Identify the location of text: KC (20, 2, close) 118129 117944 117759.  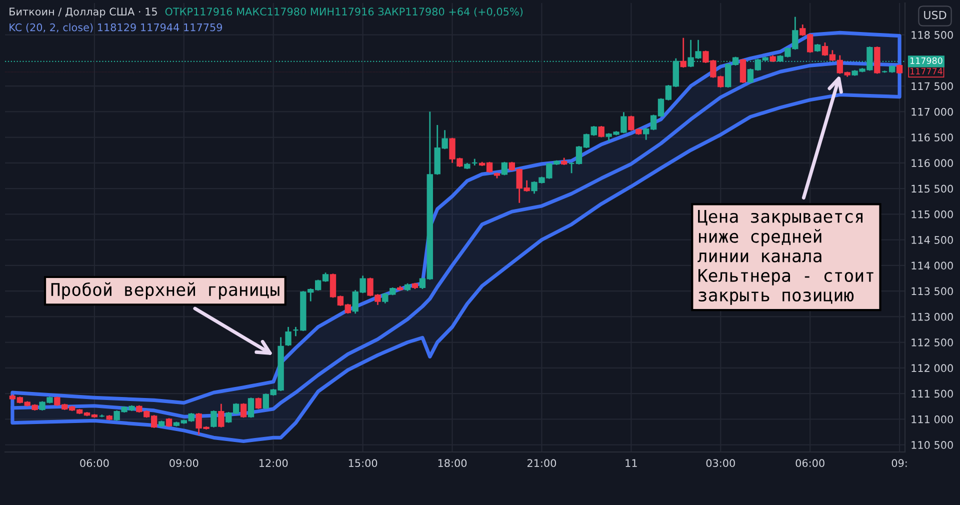
(116, 27).